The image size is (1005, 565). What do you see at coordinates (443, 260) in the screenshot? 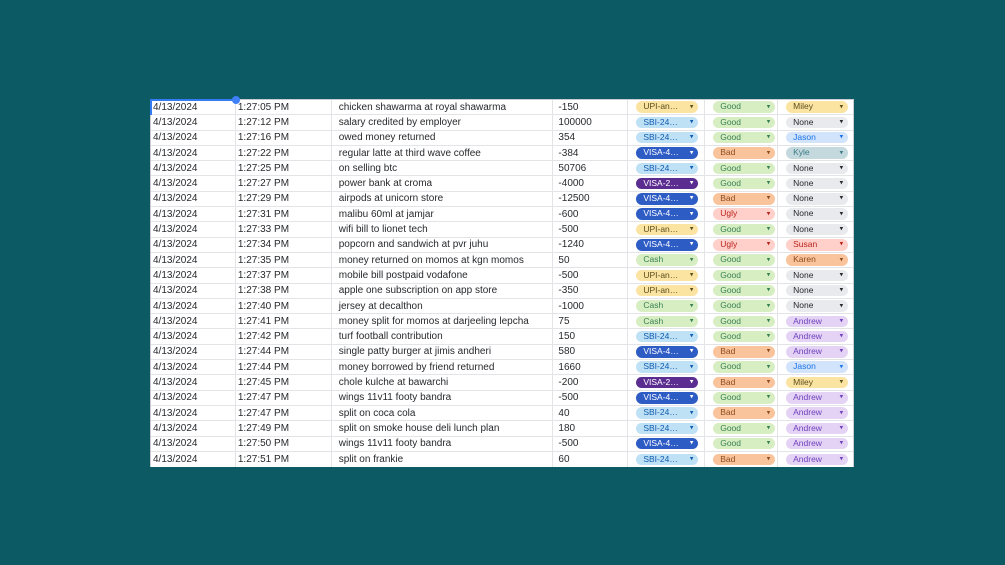
I see `description-cell: money returned on momos at kgn momos` at bounding box center [443, 260].